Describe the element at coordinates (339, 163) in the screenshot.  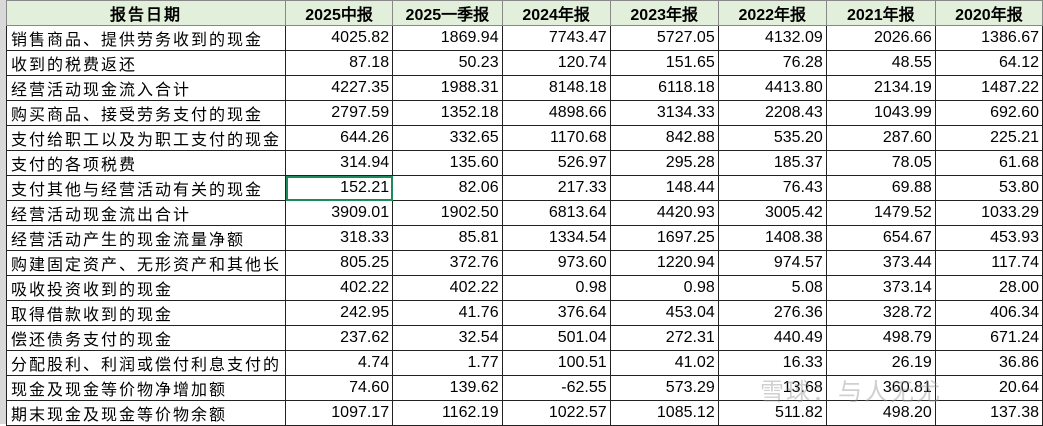
I see `value-cell: 314.94` at that location.